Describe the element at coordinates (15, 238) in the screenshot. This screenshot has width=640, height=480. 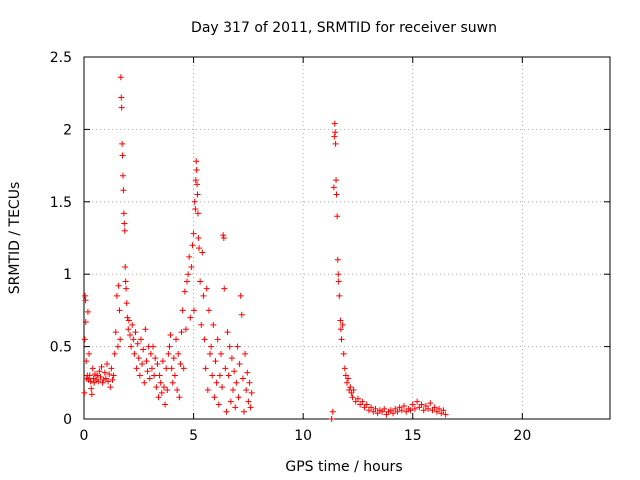
I see `y-axis-label: SRMTID / TECUs` at that location.